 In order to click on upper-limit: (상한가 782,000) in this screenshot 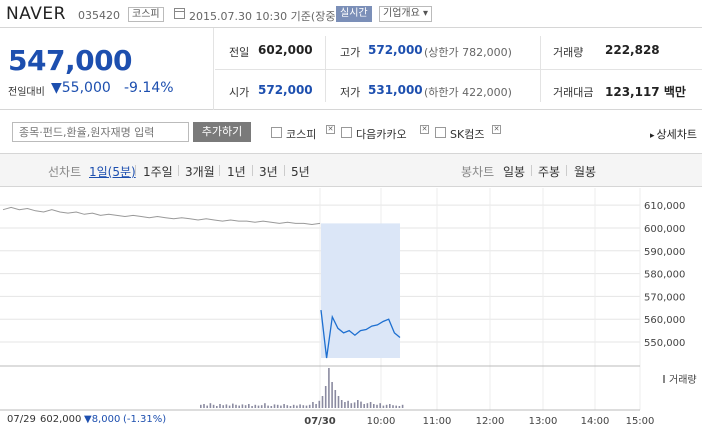, I will do `click(468, 52)`.